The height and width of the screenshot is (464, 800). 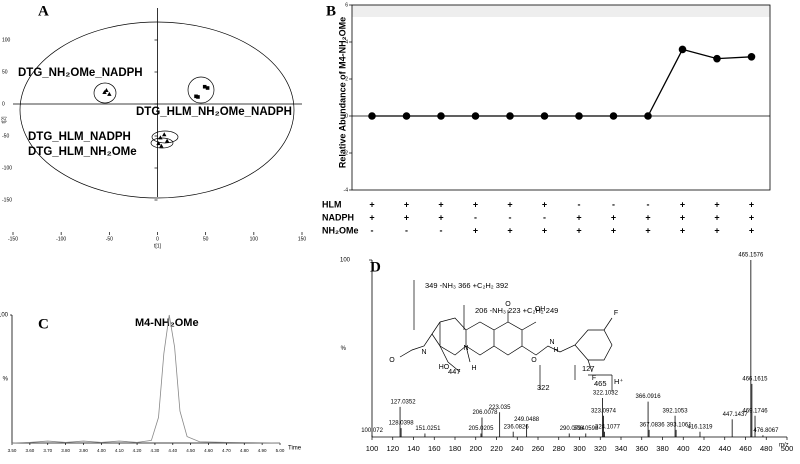 What do you see at coordinates (43, 11) in the screenshot?
I see `panel-letter: A` at bounding box center [43, 11].